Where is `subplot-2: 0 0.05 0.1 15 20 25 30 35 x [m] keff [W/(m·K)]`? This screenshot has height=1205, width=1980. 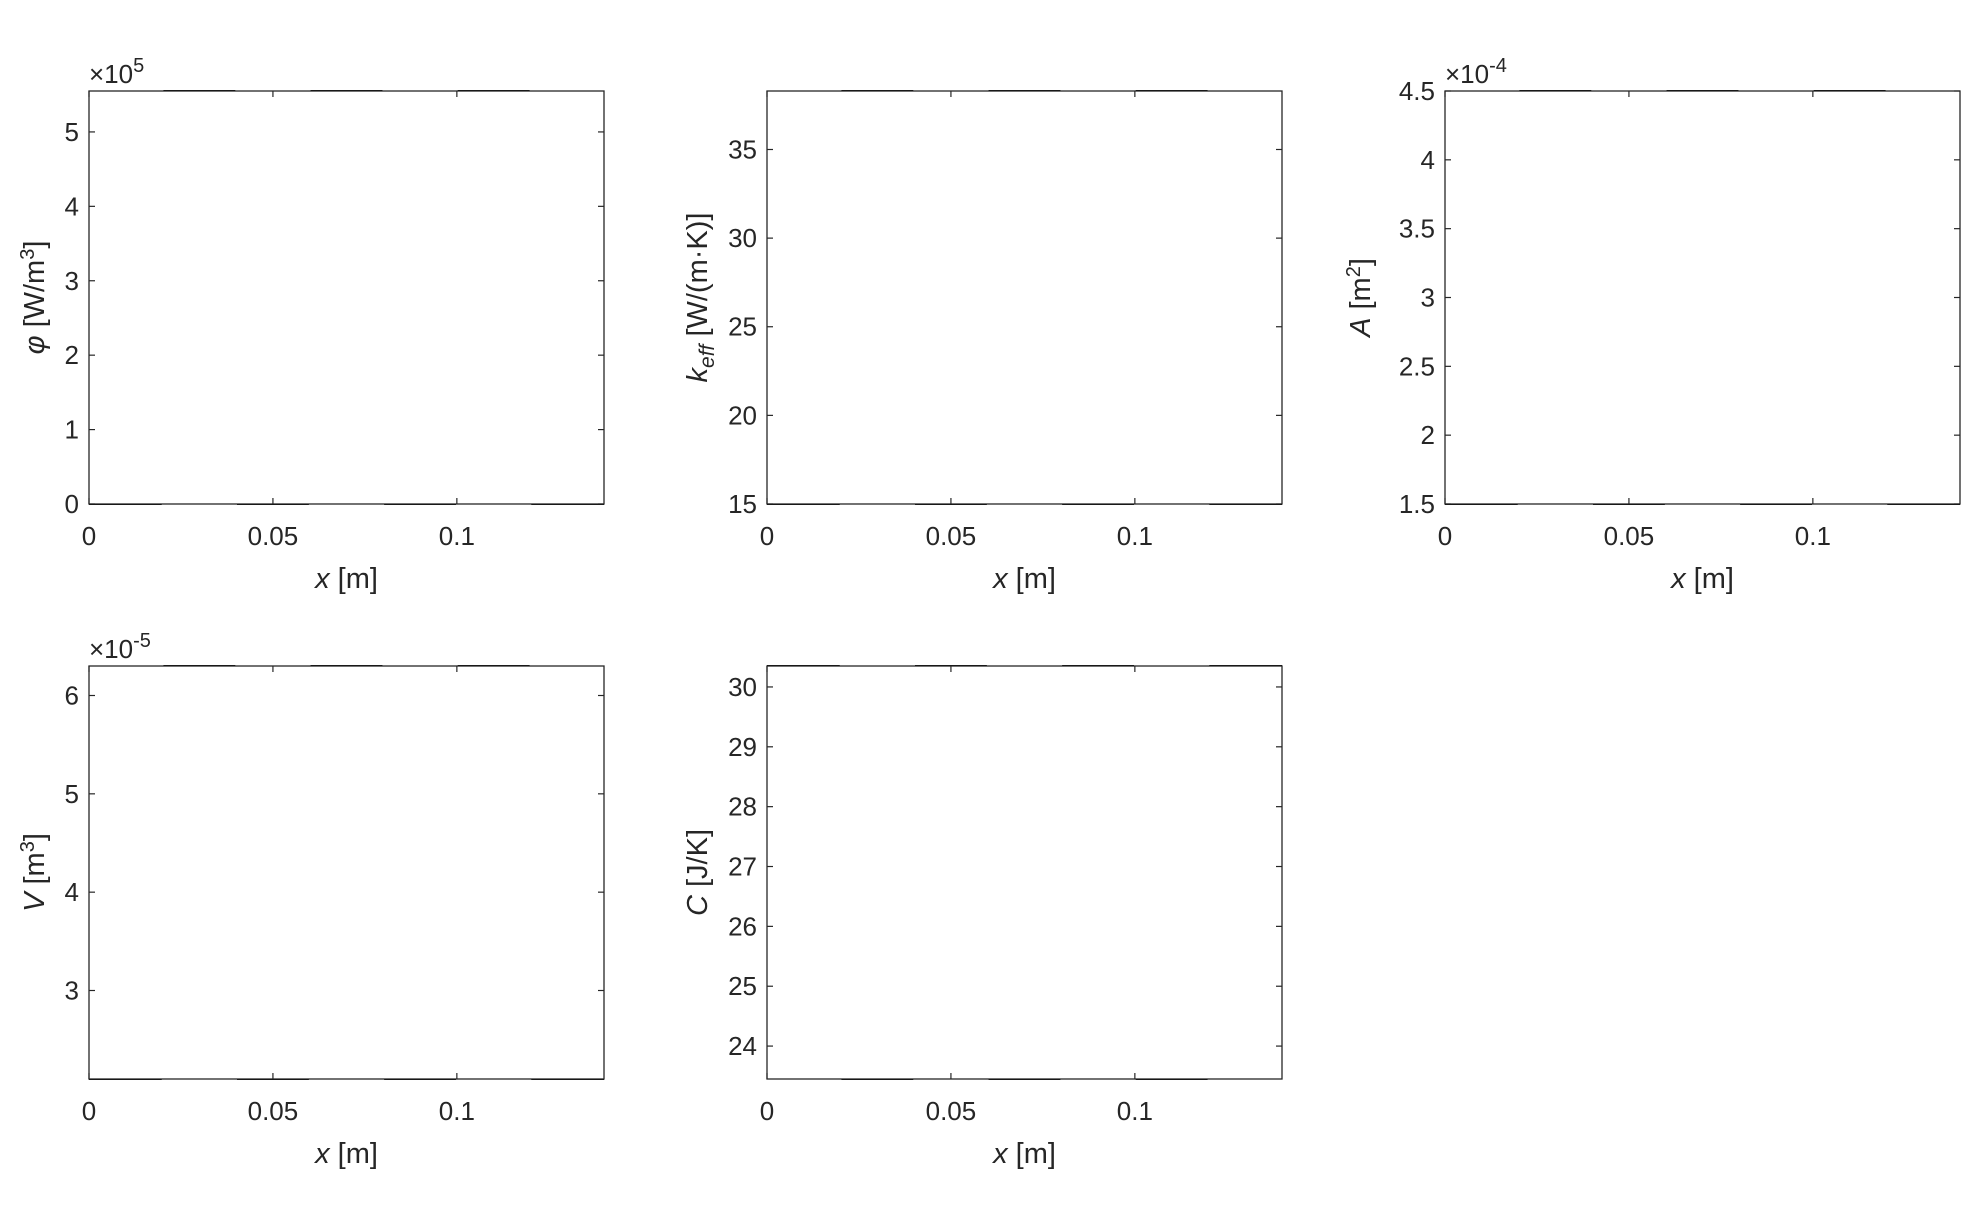
subplot-2: 0 0.05 0.1 15 20 25 30 35 x [m] keff [W/(m·K)] is located at coordinates (982, 342).